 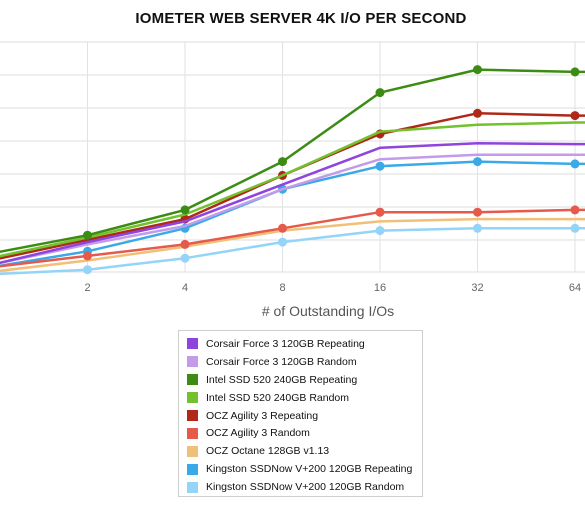 I want to click on legend-item: Corsair Force 3 120GB Repeating, so click(x=300, y=344).